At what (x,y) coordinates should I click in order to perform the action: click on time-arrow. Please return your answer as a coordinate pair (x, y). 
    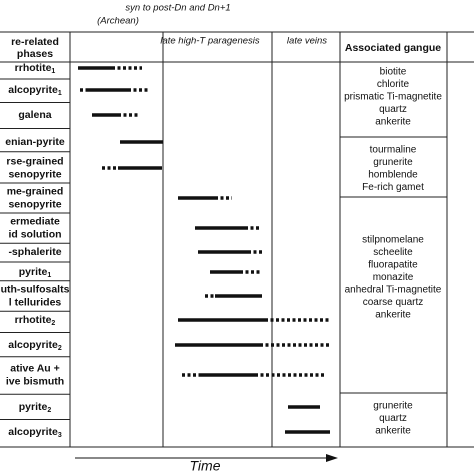
    Looking at the image, I should click on (206, 458).